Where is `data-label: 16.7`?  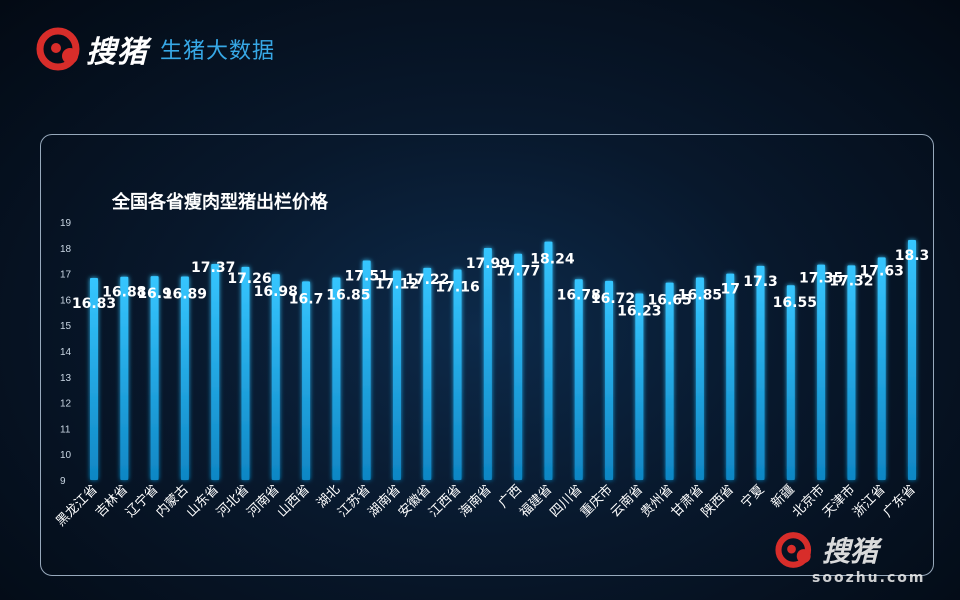
data-label: 16.7 is located at coordinates (306, 299).